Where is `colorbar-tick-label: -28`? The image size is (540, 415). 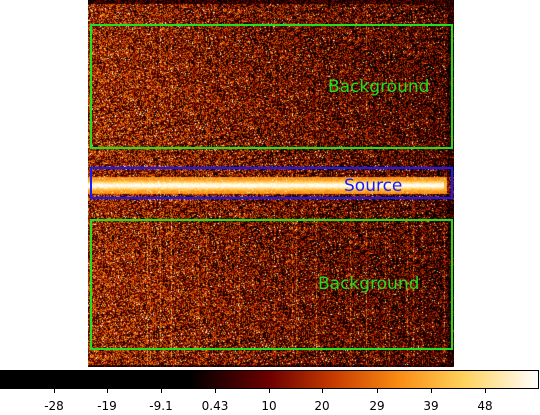
colorbar-tick-label: -28 is located at coordinates (54, 406).